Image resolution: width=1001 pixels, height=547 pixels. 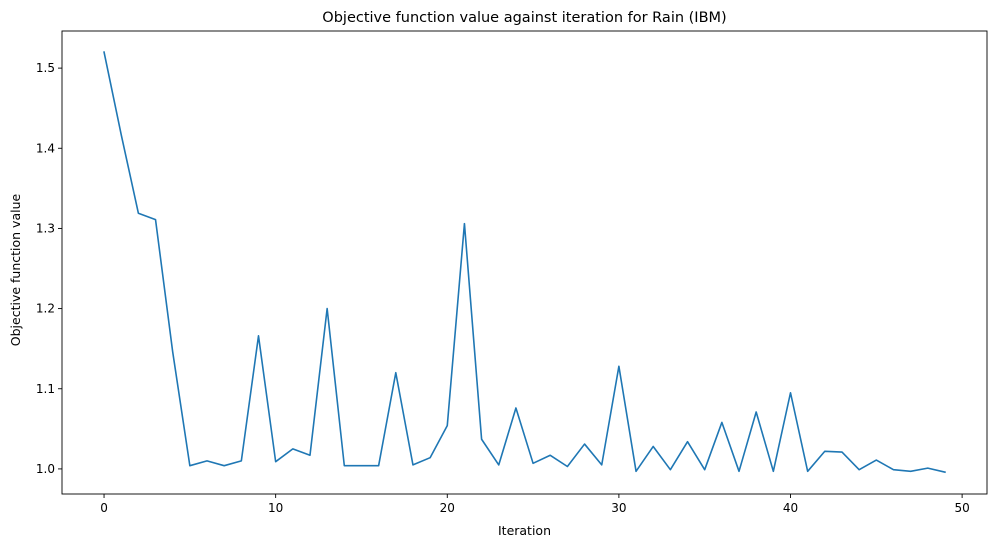 I want to click on y-axis-label: Objective function value, so click(x=15, y=269).